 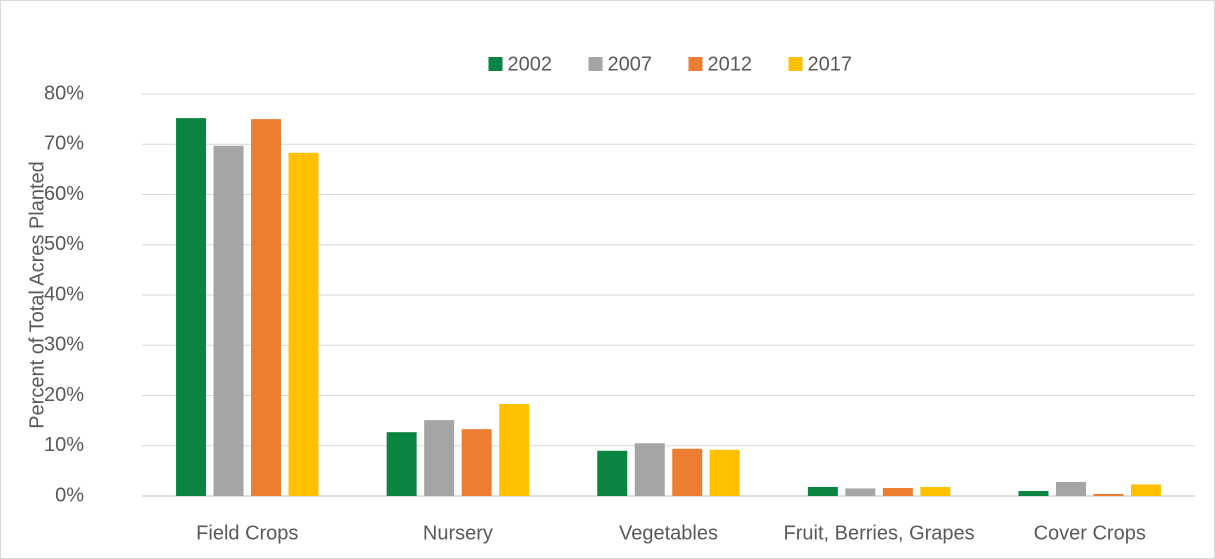 I want to click on x-tick-label: Fruit, Berries, Grapes, so click(x=879, y=533).